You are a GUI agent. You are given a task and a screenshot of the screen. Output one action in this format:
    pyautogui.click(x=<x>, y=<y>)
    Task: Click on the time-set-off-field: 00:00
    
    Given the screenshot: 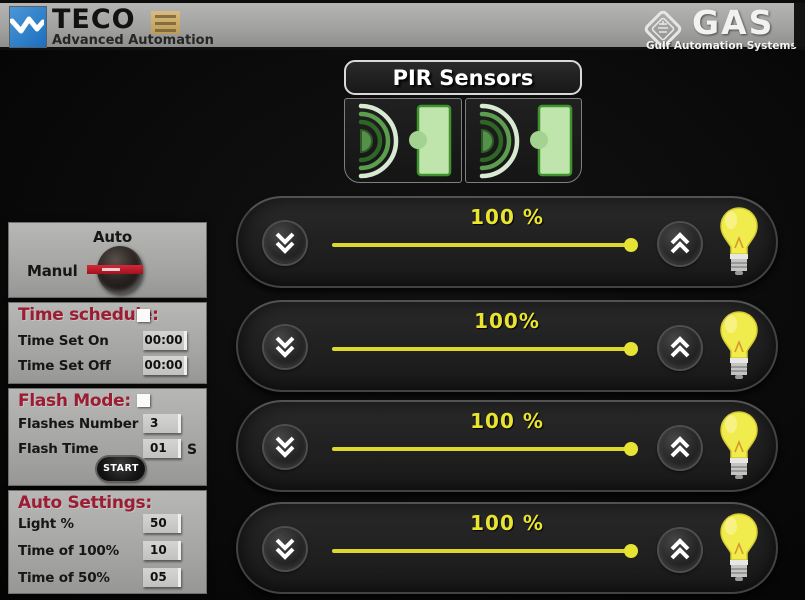 What is the action you would take?
    pyautogui.click(x=165, y=365)
    